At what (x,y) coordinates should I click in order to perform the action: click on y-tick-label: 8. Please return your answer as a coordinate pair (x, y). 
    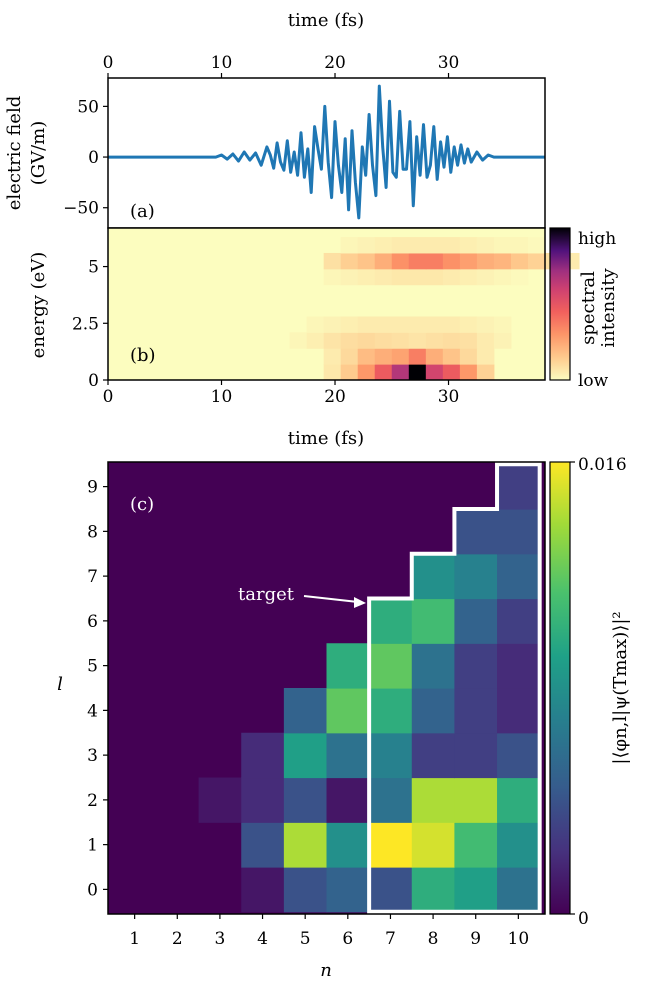
    Looking at the image, I should click on (92, 532).